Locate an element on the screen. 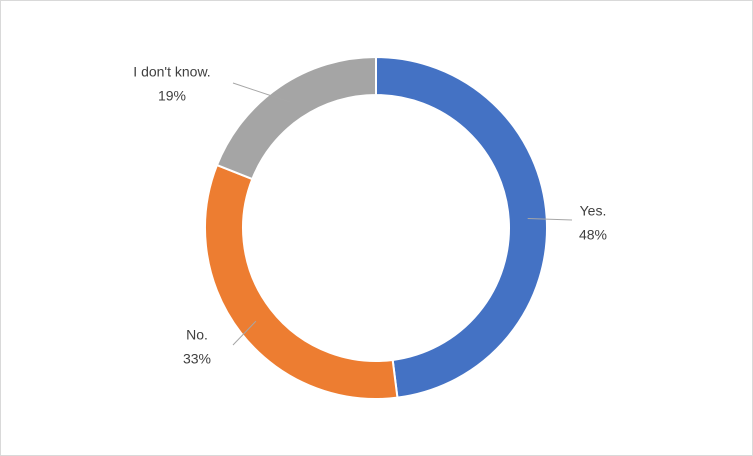 This screenshot has width=753, height=456. value-label: 48% is located at coordinates (593, 235).